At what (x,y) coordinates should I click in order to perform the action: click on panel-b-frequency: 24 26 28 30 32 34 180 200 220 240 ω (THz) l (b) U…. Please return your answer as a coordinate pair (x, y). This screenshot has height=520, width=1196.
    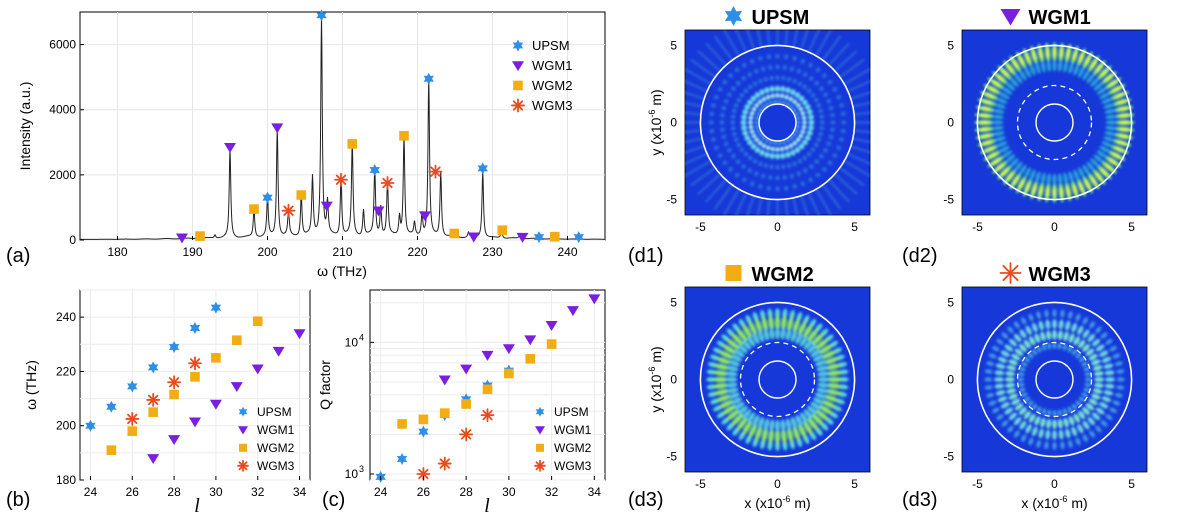
    Looking at the image, I should click on (158, 403).